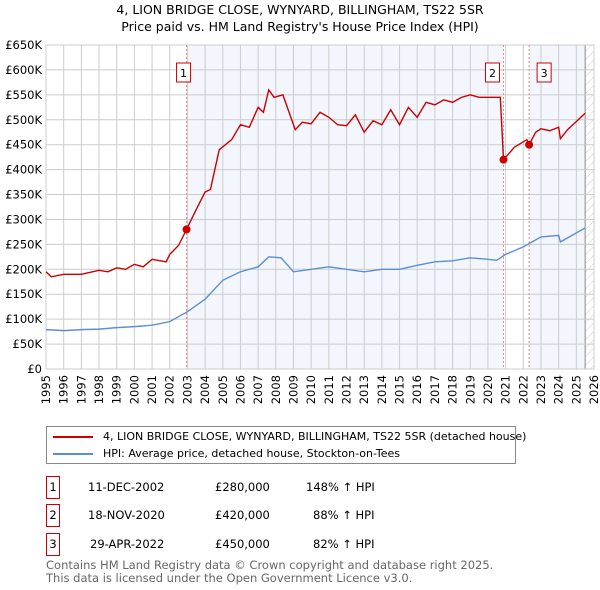 The height and width of the screenshot is (590, 600). What do you see at coordinates (81, 389) in the screenshot?
I see `x-tick-label: 1997` at bounding box center [81, 389].